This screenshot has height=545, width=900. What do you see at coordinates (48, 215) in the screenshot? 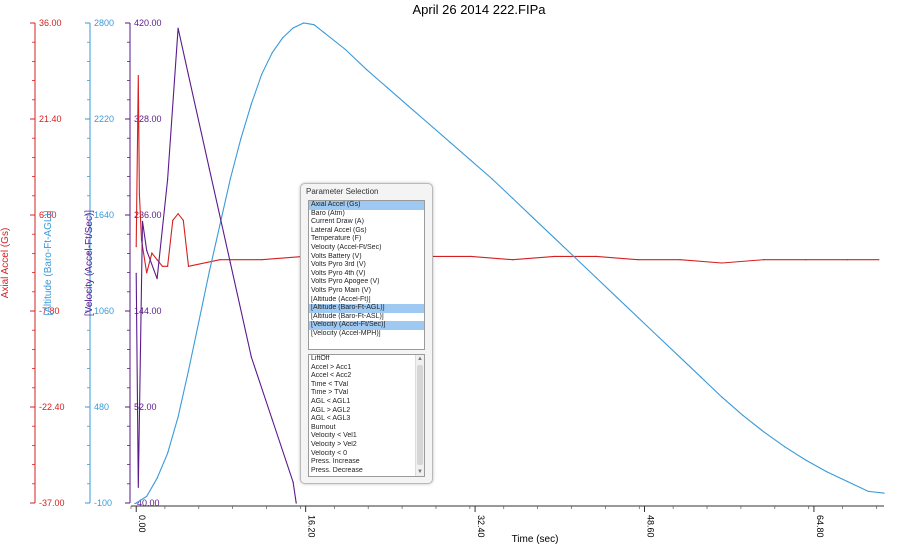
I see `accel-tick-label: 6.80` at bounding box center [48, 215].